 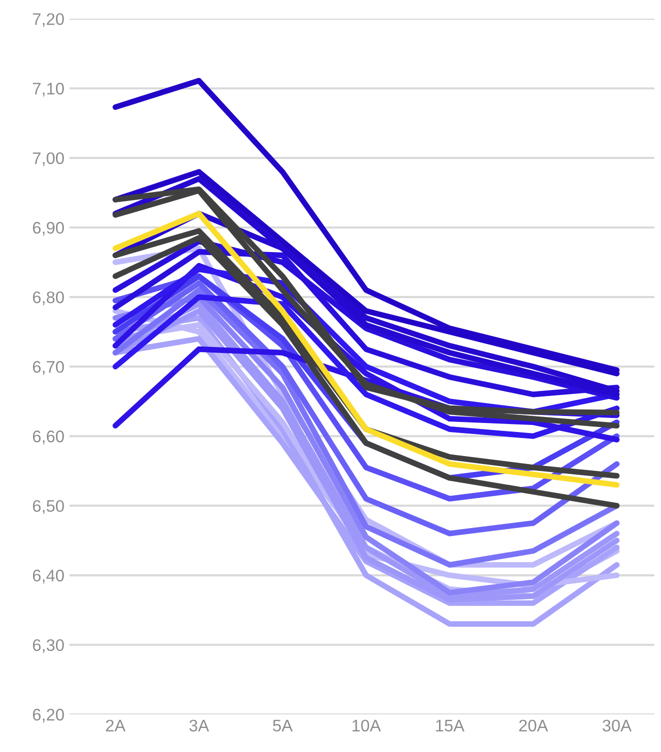 I want to click on y-tick-label: 6,30, so click(x=48, y=646).